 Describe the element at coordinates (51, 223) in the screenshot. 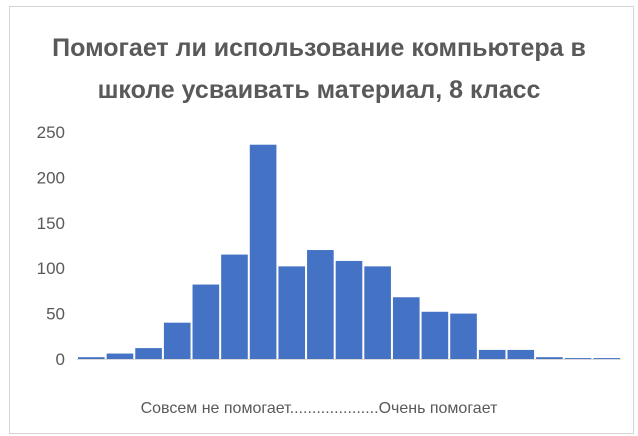

I see `y-tick-label: 150` at that location.